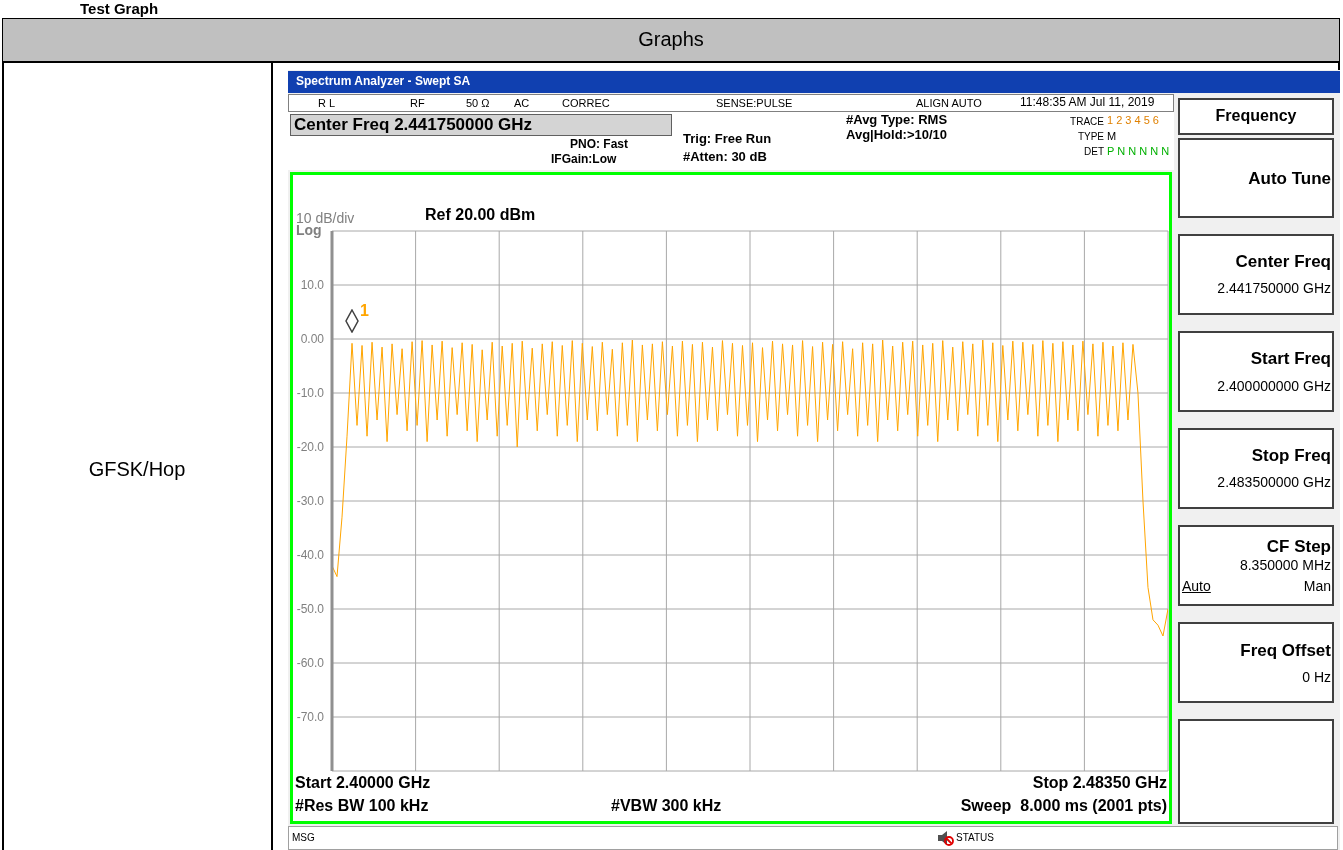 This screenshot has width=1343, height=850. I want to click on text: Freq Offset, so click(1285, 651).